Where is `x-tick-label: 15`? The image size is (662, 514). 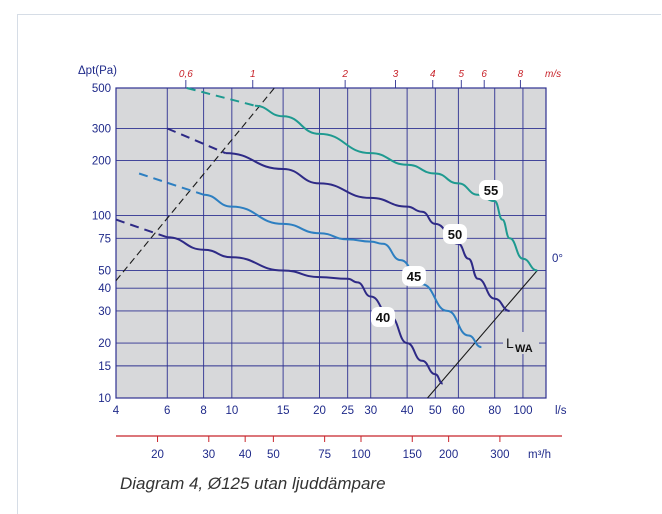 x-tick-label: 15 is located at coordinates (283, 411).